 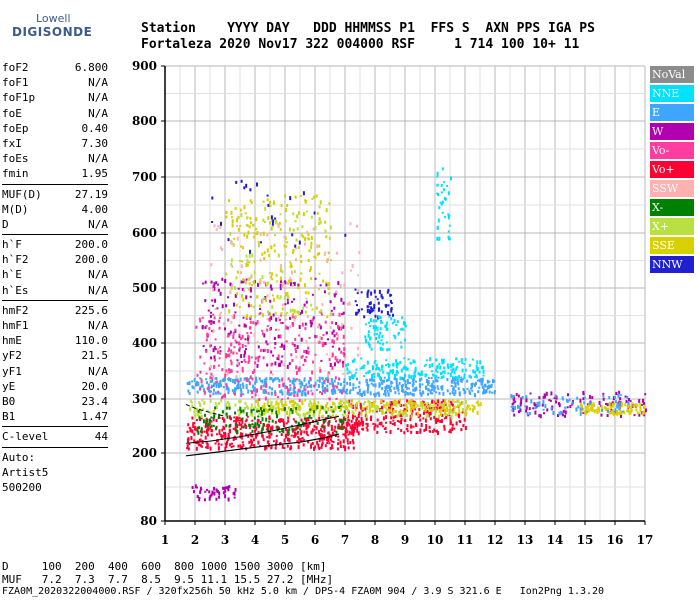 I want to click on x-tick-label: 14, so click(x=555, y=540).